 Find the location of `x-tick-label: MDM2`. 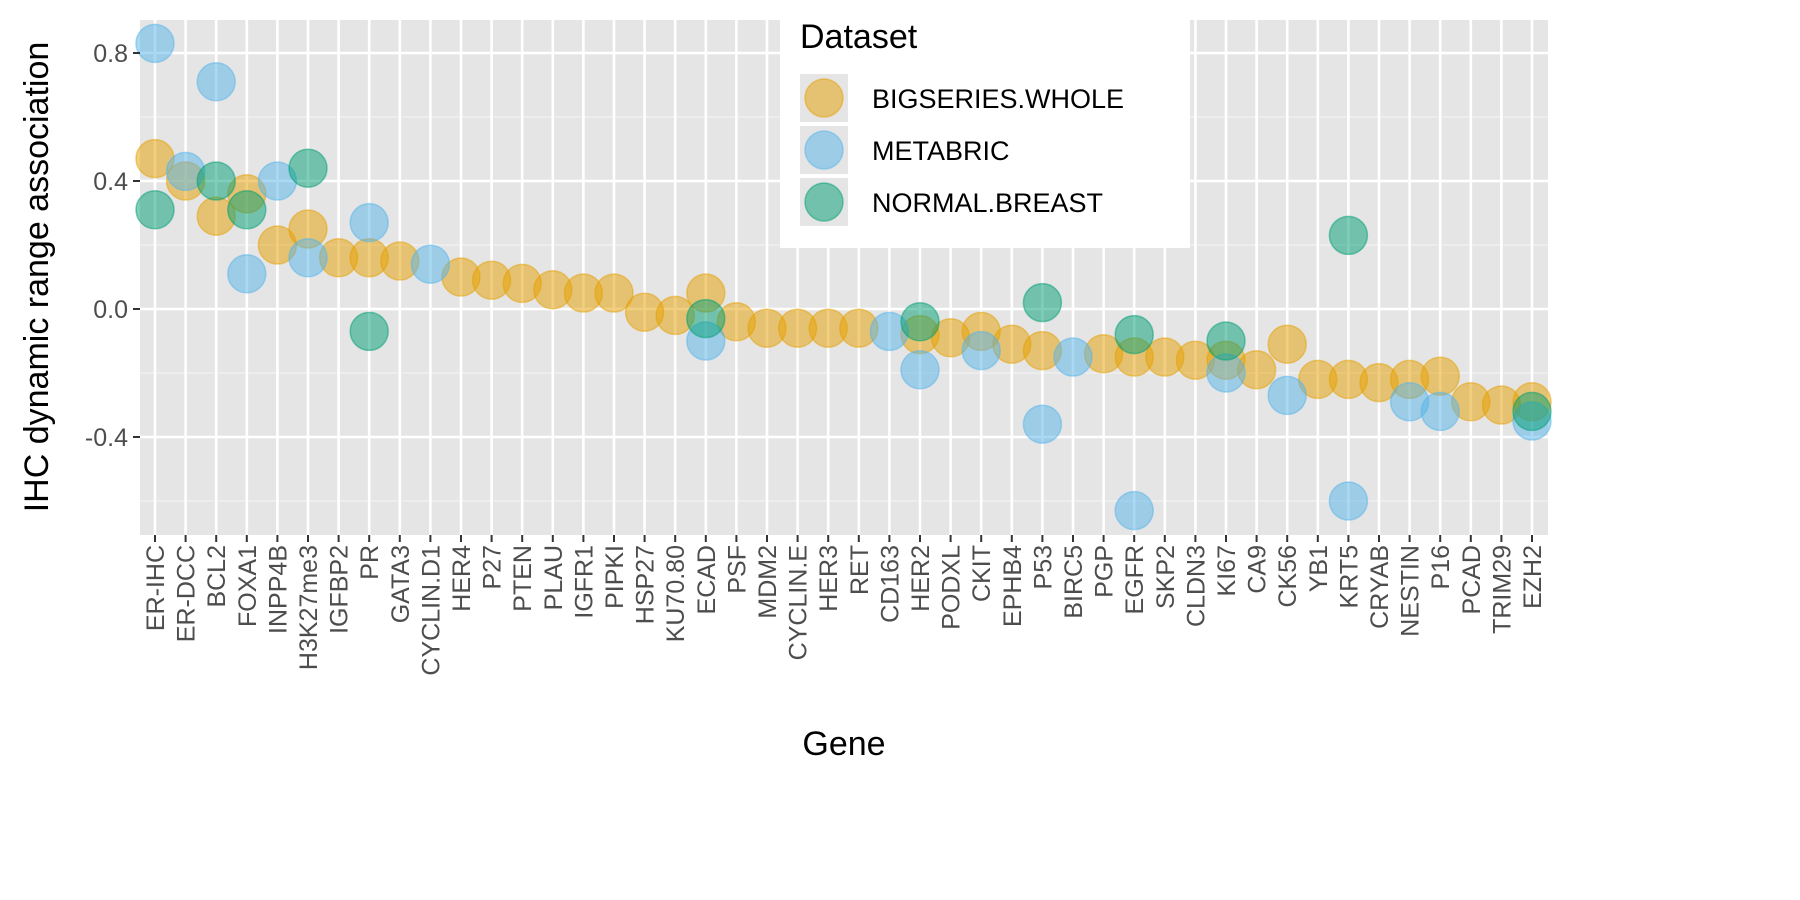

x-tick-label: MDM2 is located at coordinates (768, 582).